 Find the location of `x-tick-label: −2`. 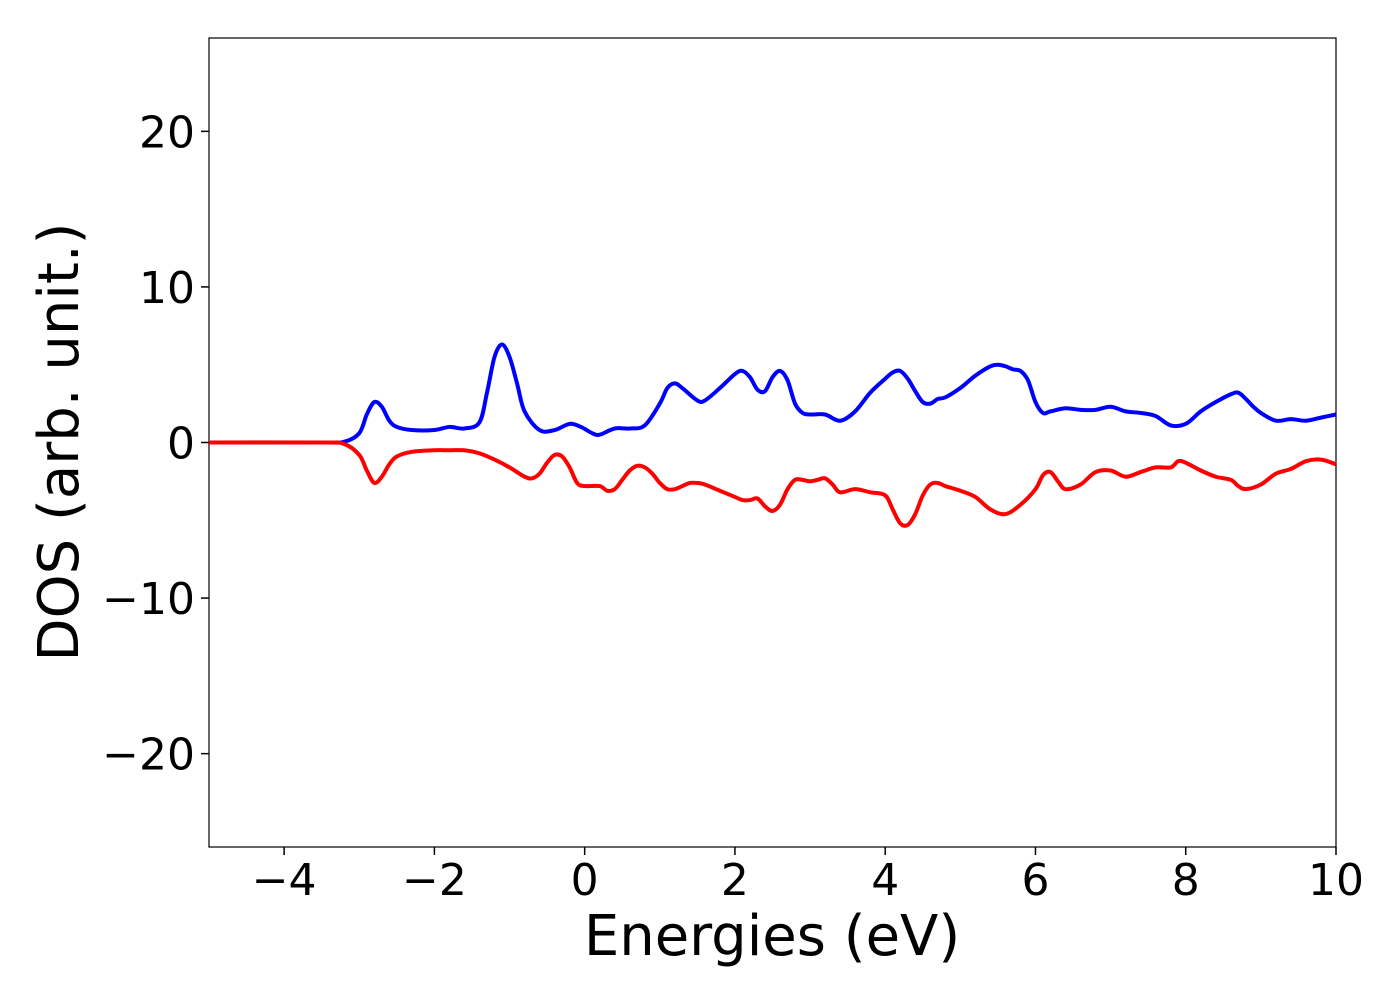

x-tick-label: −2 is located at coordinates (434, 880).